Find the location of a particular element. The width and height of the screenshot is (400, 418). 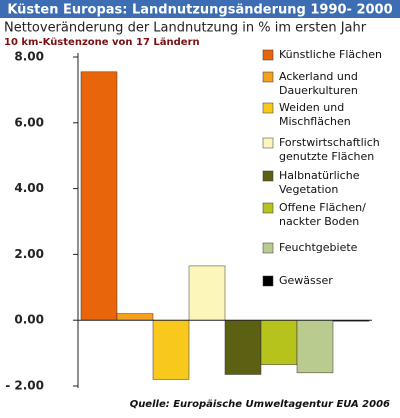

legend-label: Forstwirtschaftlich genutzte Flächen is located at coordinates (329, 149).